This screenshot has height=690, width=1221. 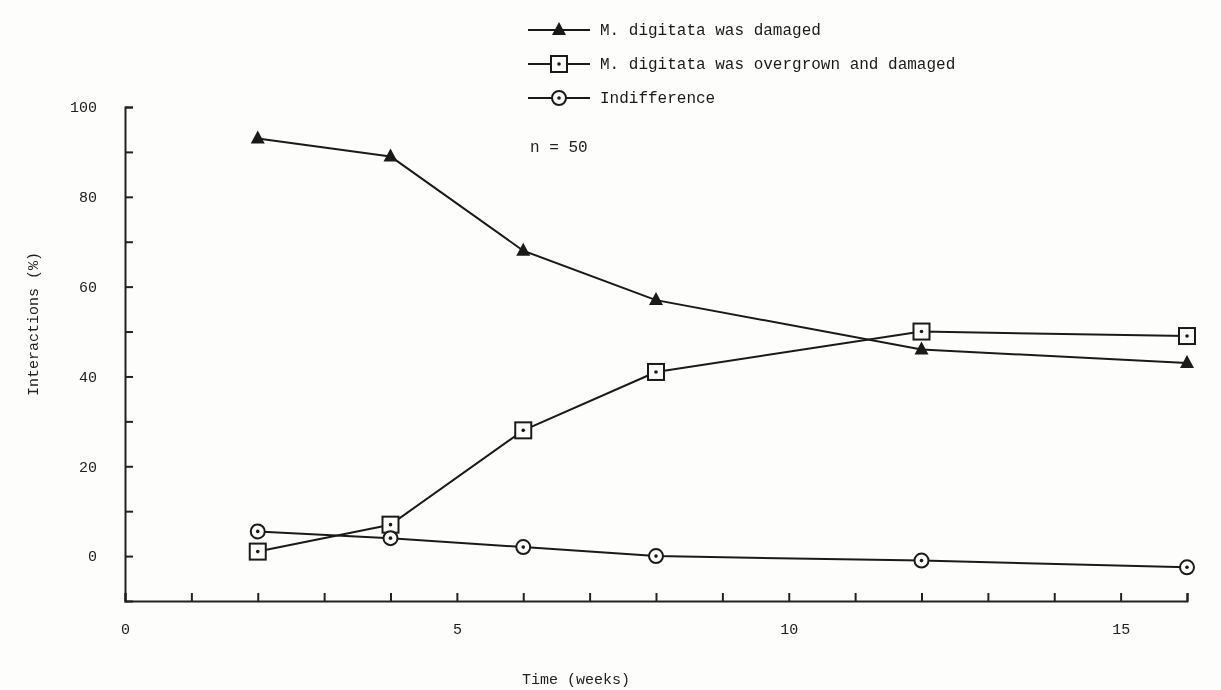 I want to click on y-tick-label: 40, so click(x=87, y=378).